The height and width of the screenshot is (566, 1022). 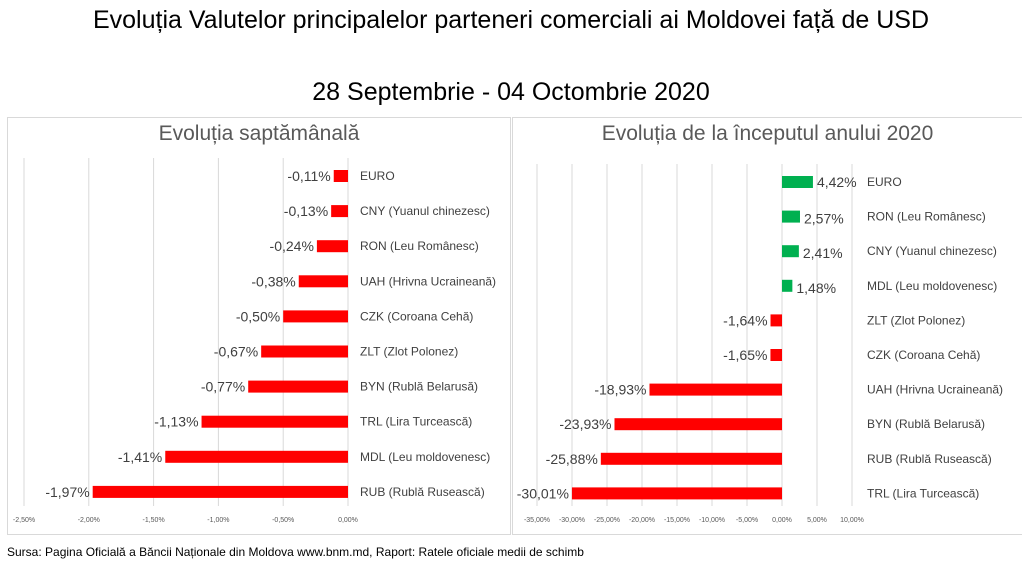 I want to click on x-tick-label: -20,00%, so click(x=642, y=520).